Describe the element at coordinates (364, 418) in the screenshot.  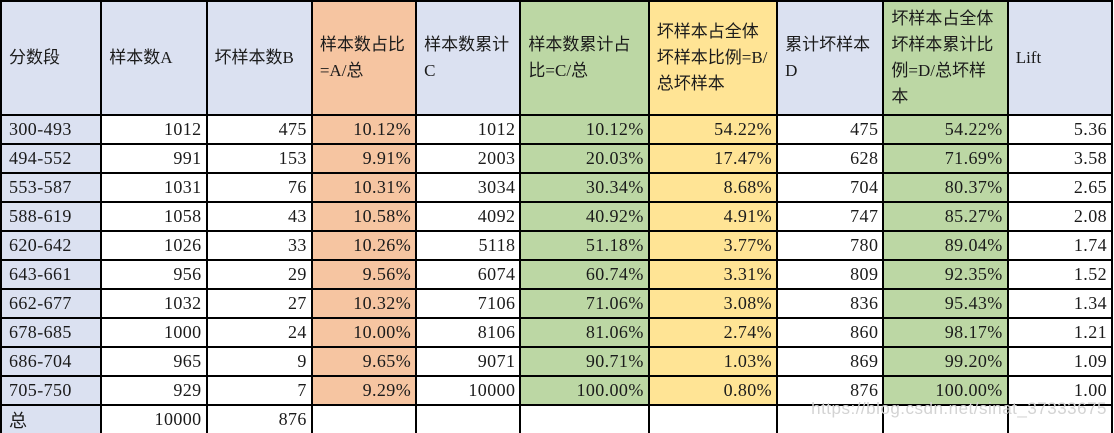
I see `cell-sample-pct` at that location.